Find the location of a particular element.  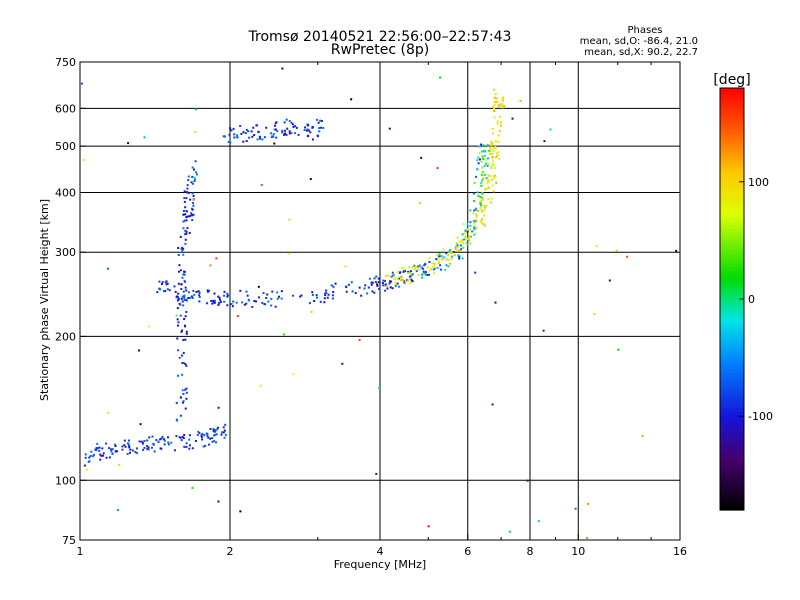

x-tick-label: 4 is located at coordinates (380, 551).